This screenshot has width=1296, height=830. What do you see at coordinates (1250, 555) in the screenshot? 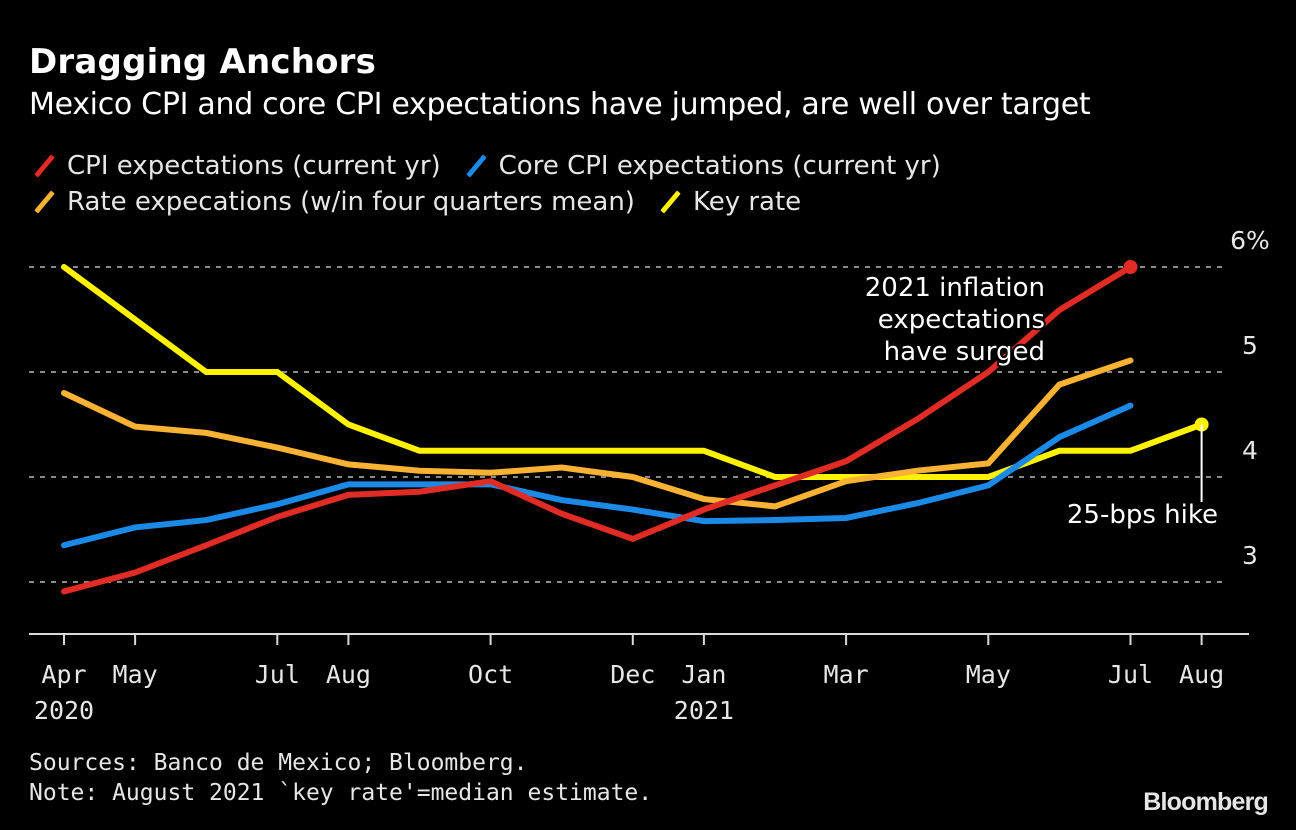
I see `y-tick-label: 3` at bounding box center [1250, 555].